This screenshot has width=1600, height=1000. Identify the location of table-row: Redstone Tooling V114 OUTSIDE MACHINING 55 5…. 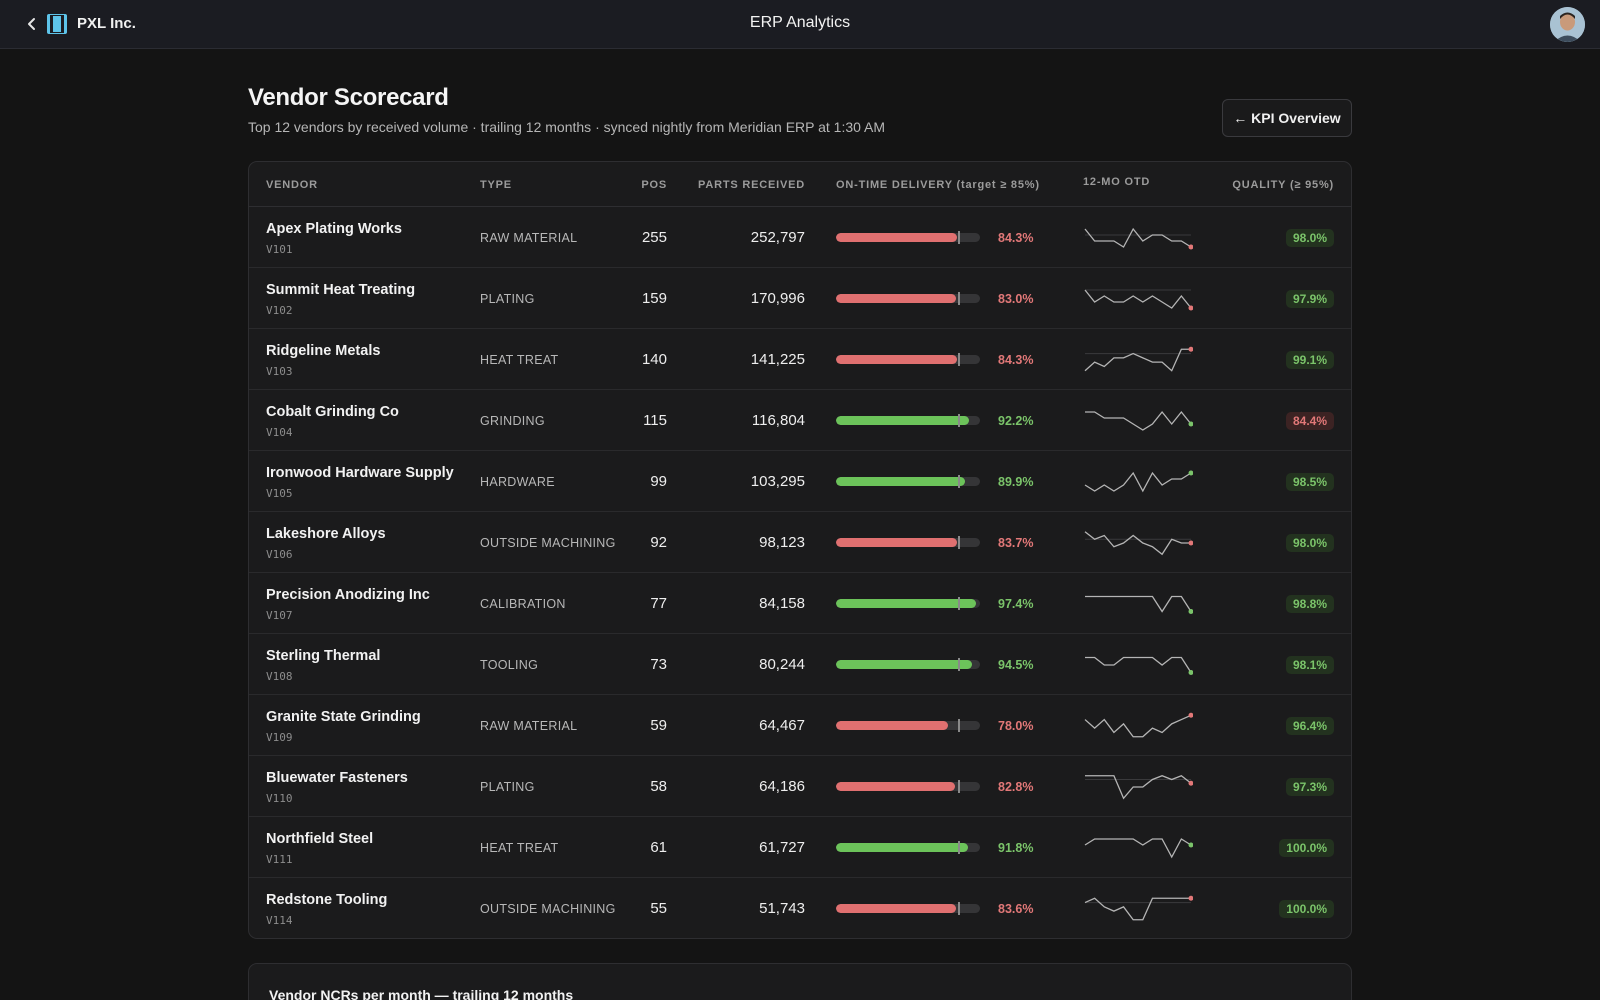
(800, 908).